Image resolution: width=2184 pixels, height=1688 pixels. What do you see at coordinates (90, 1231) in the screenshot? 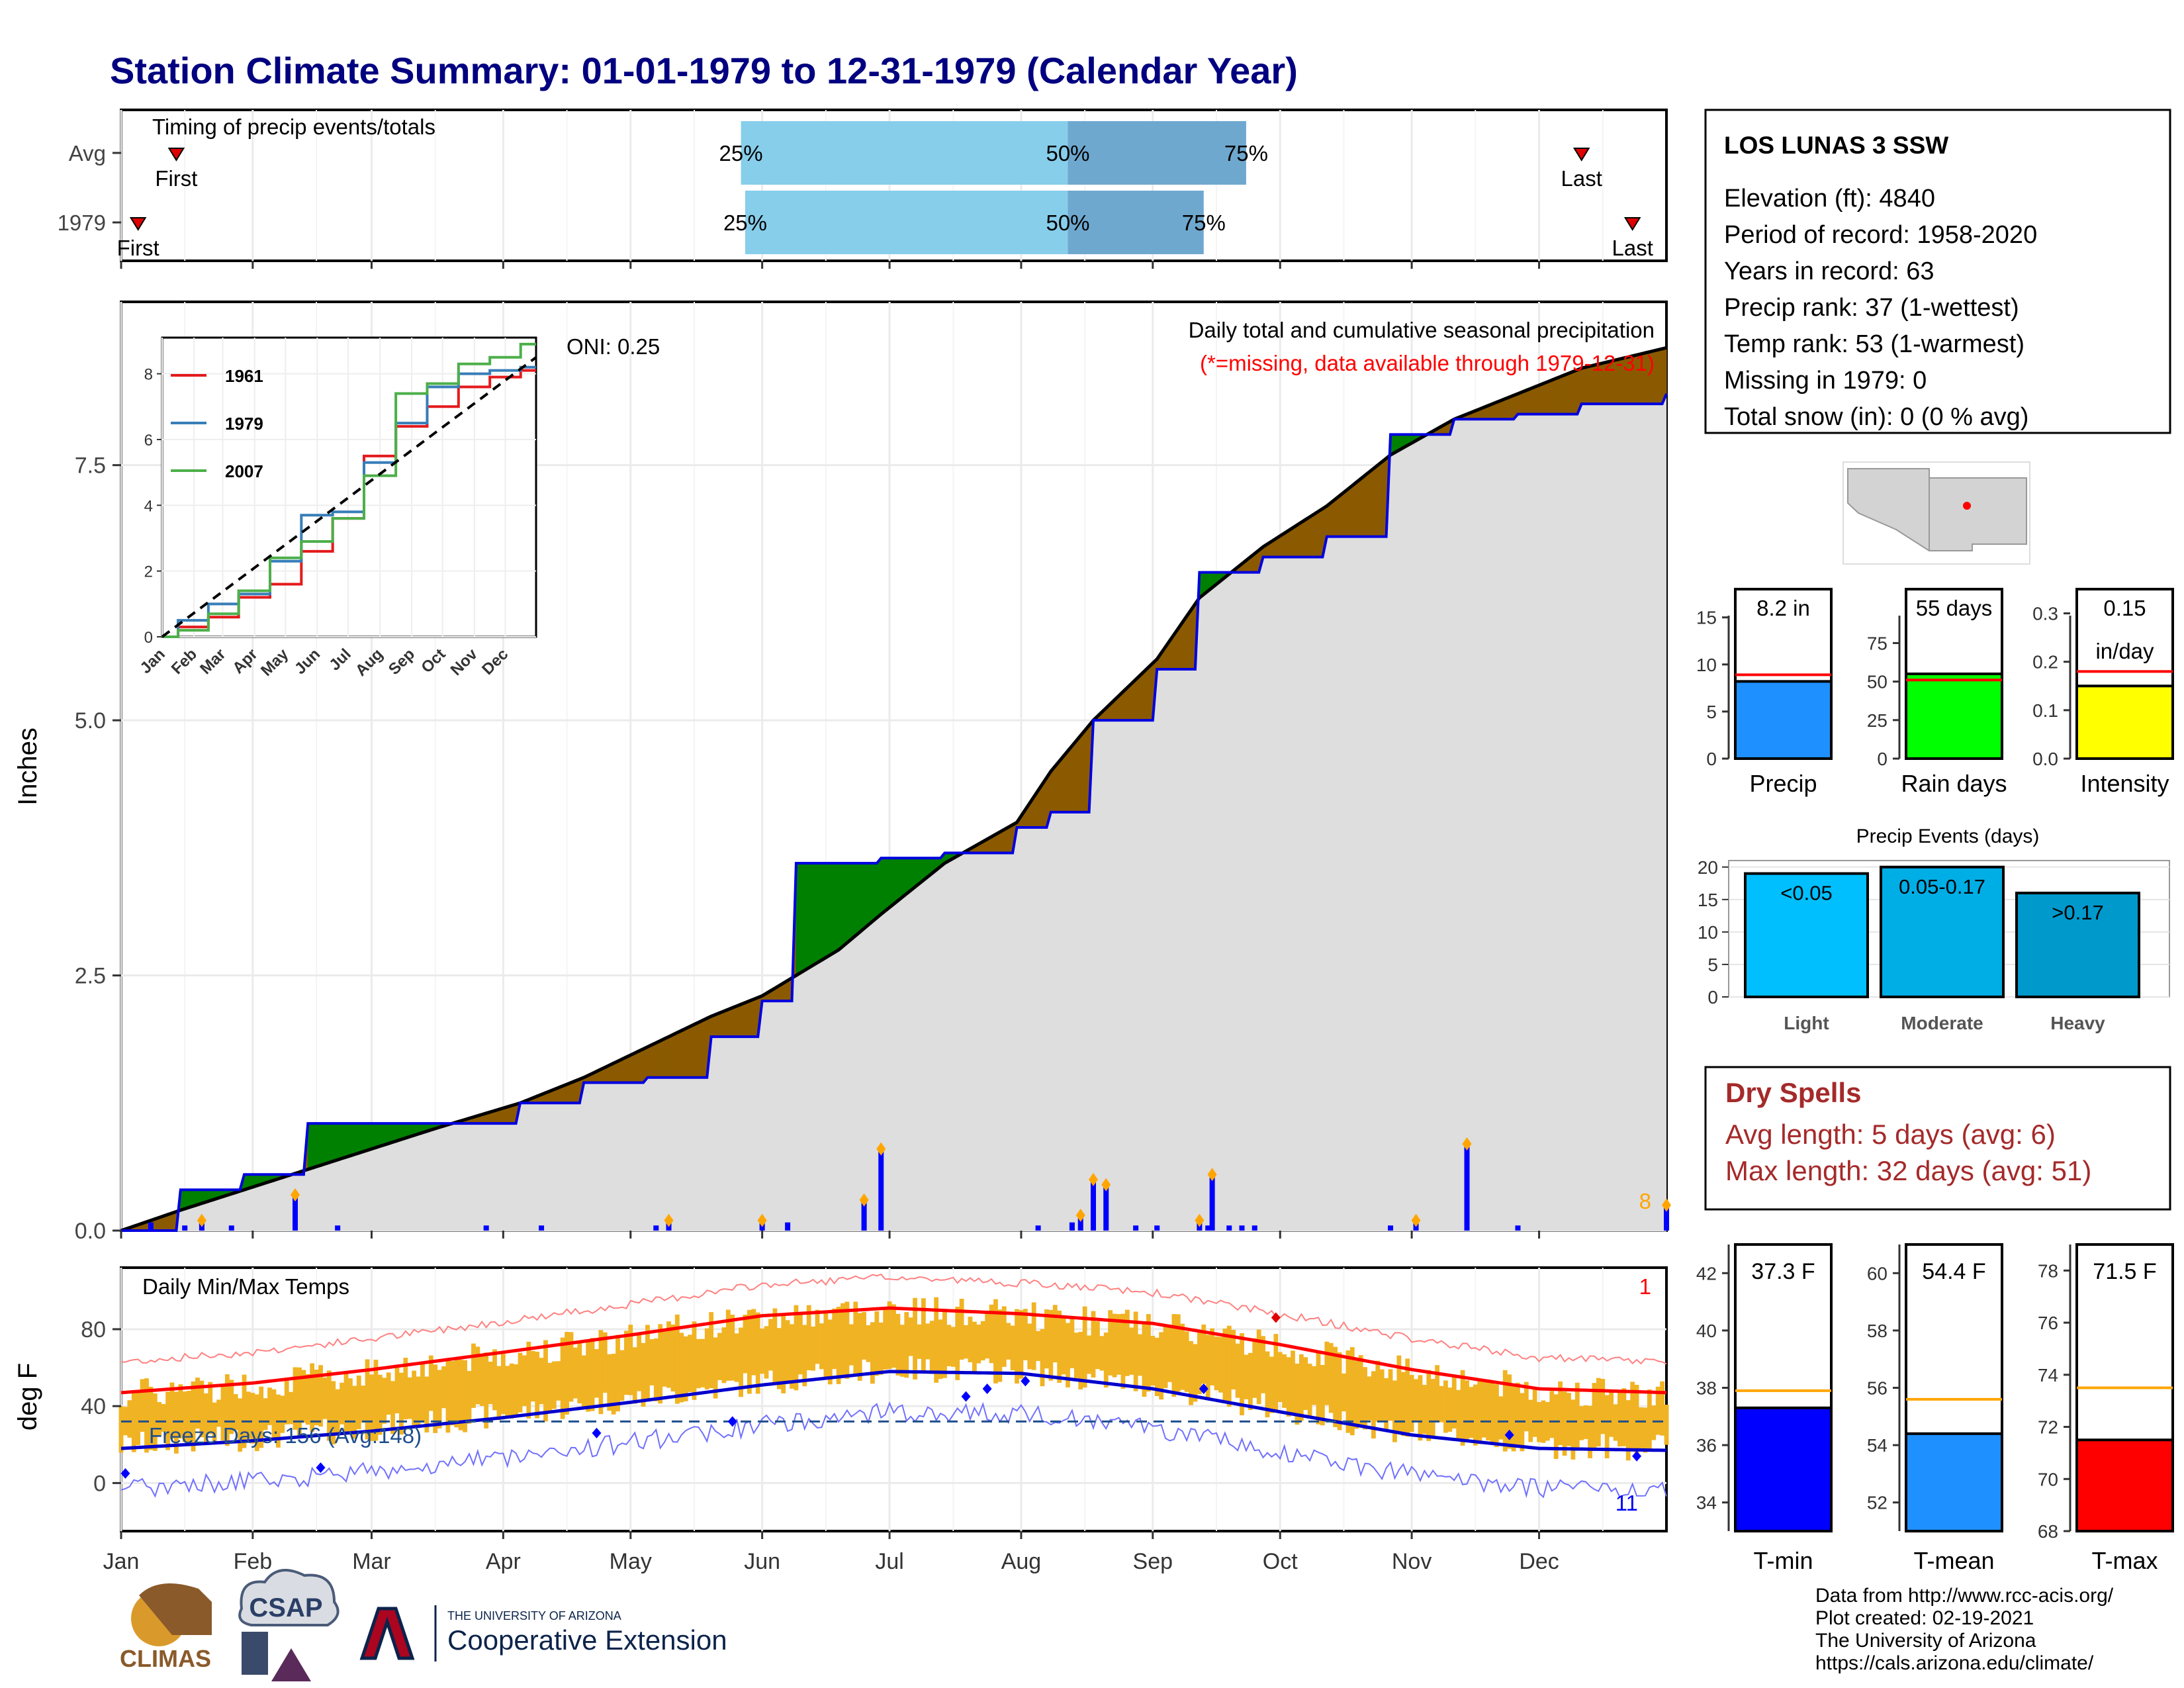
I see `precip-y-tick-label: 0.0` at bounding box center [90, 1231].